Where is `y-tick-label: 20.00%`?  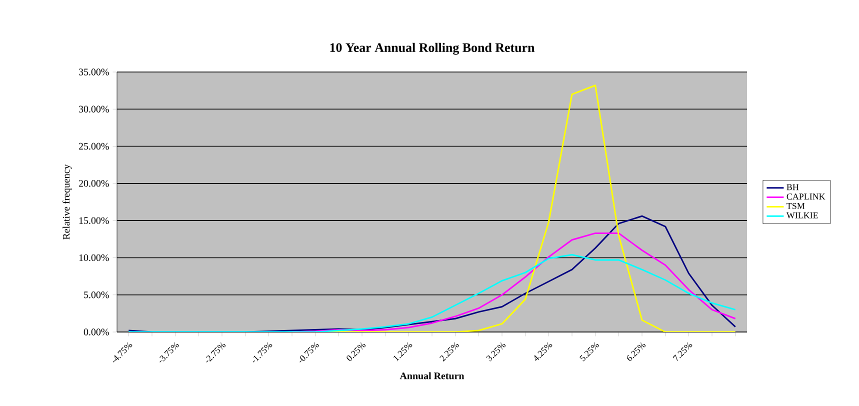 y-tick-label: 20.00% is located at coordinates (93, 183).